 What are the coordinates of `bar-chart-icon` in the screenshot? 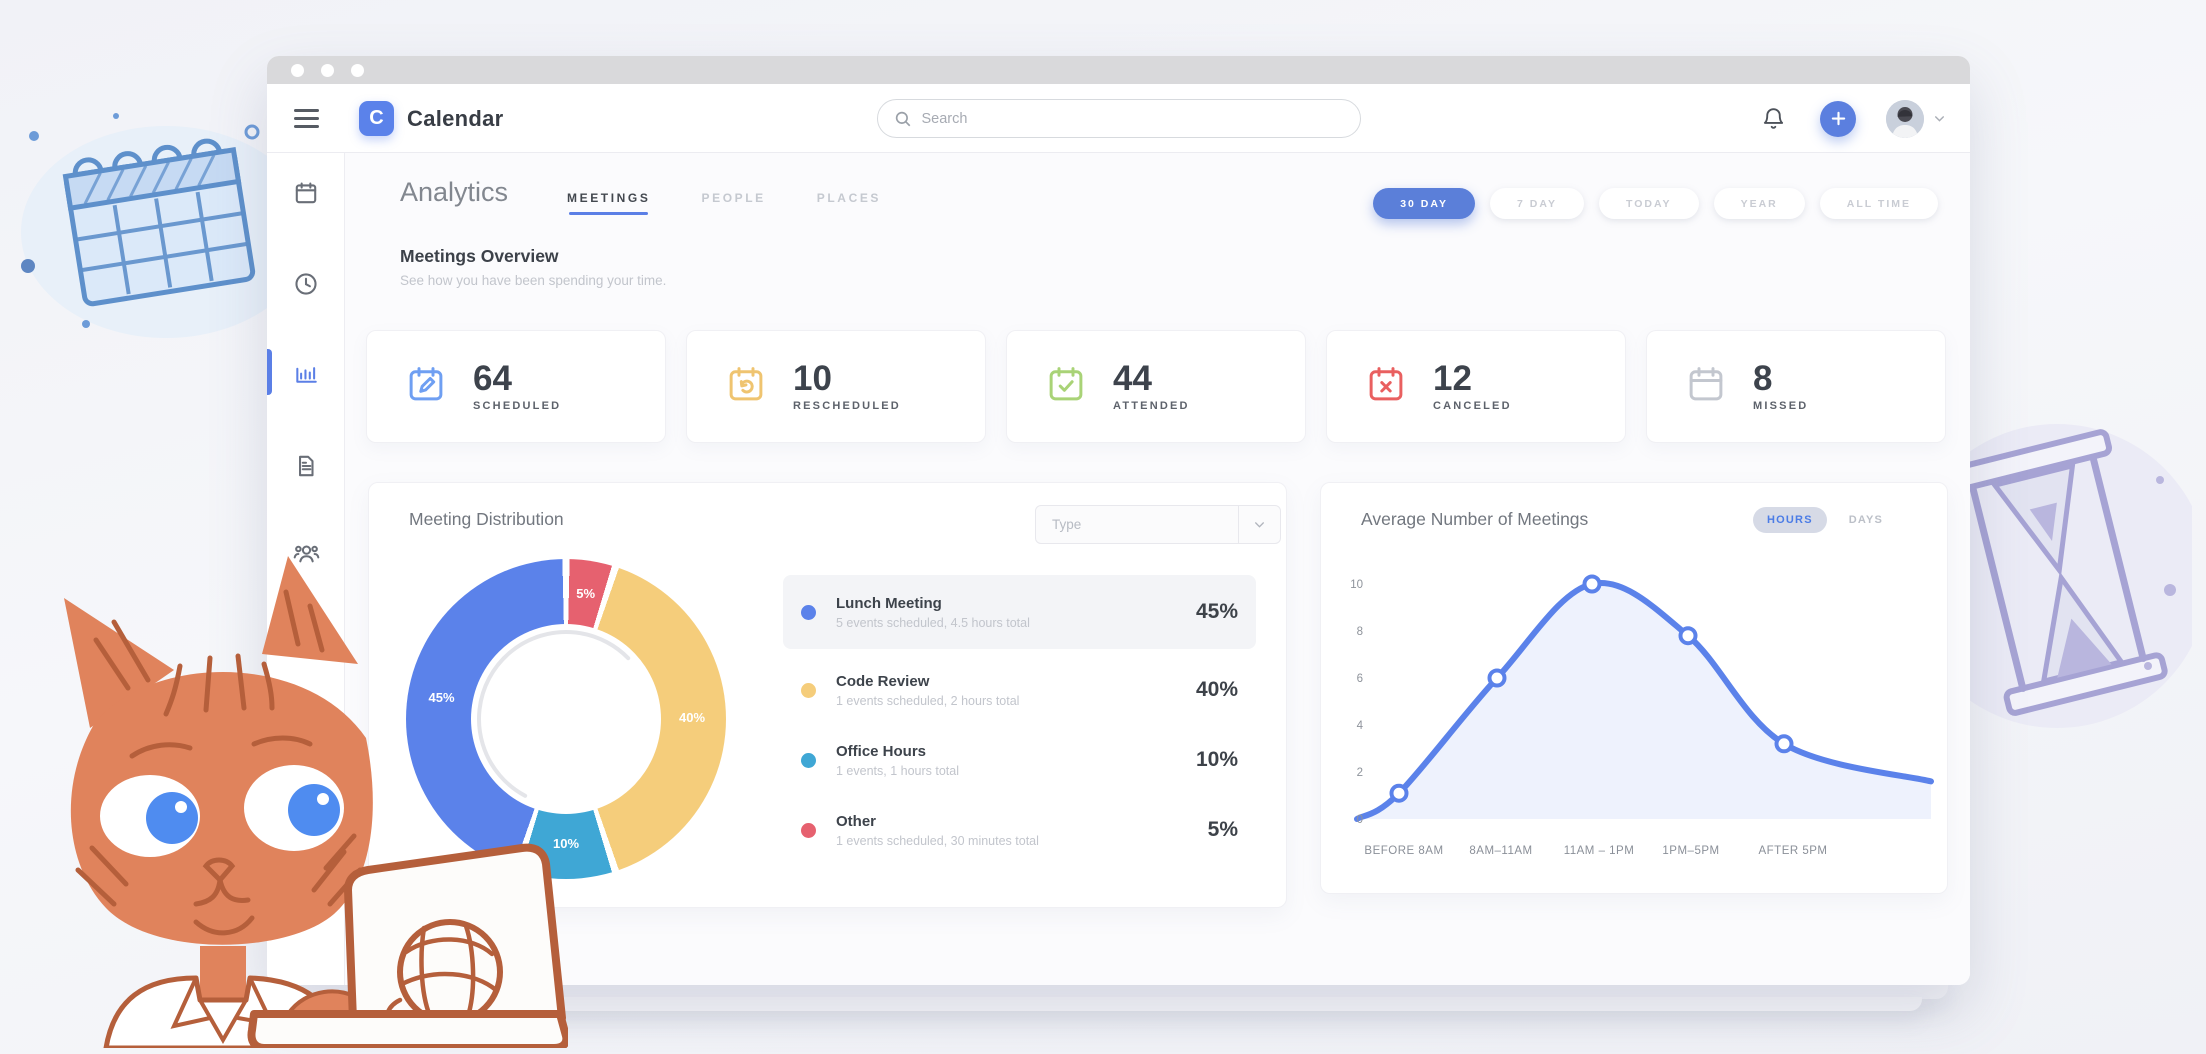 It's located at (306, 375).